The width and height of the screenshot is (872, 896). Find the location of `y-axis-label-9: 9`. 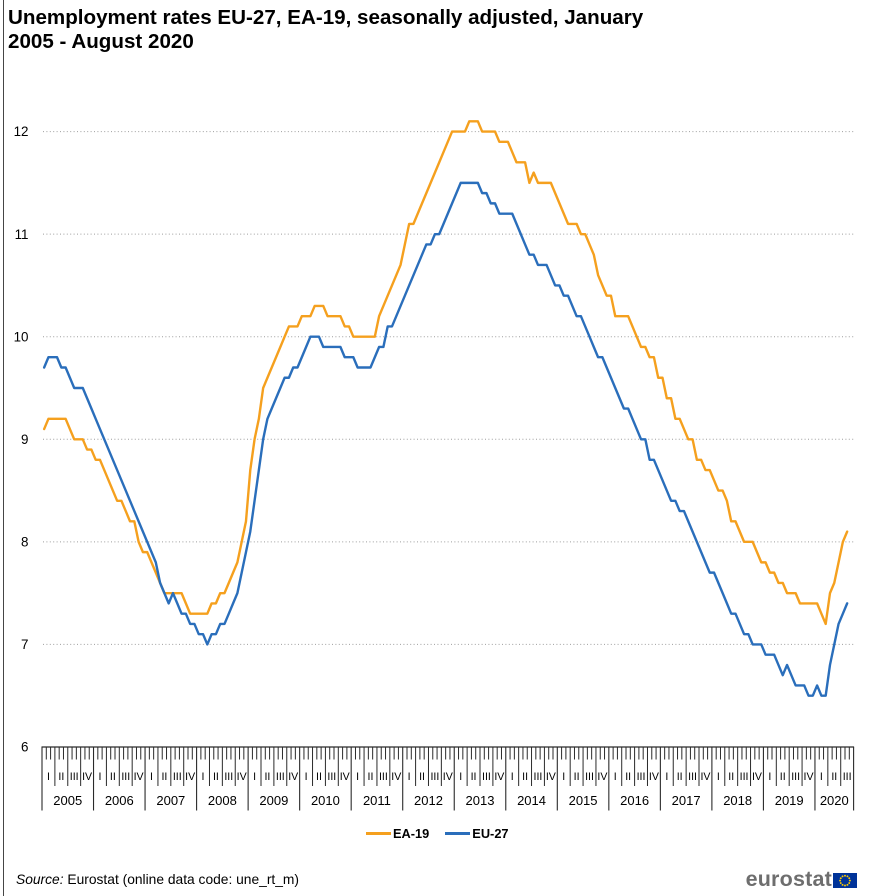

y-axis-label-9: 9 is located at coordinates (24, 439).